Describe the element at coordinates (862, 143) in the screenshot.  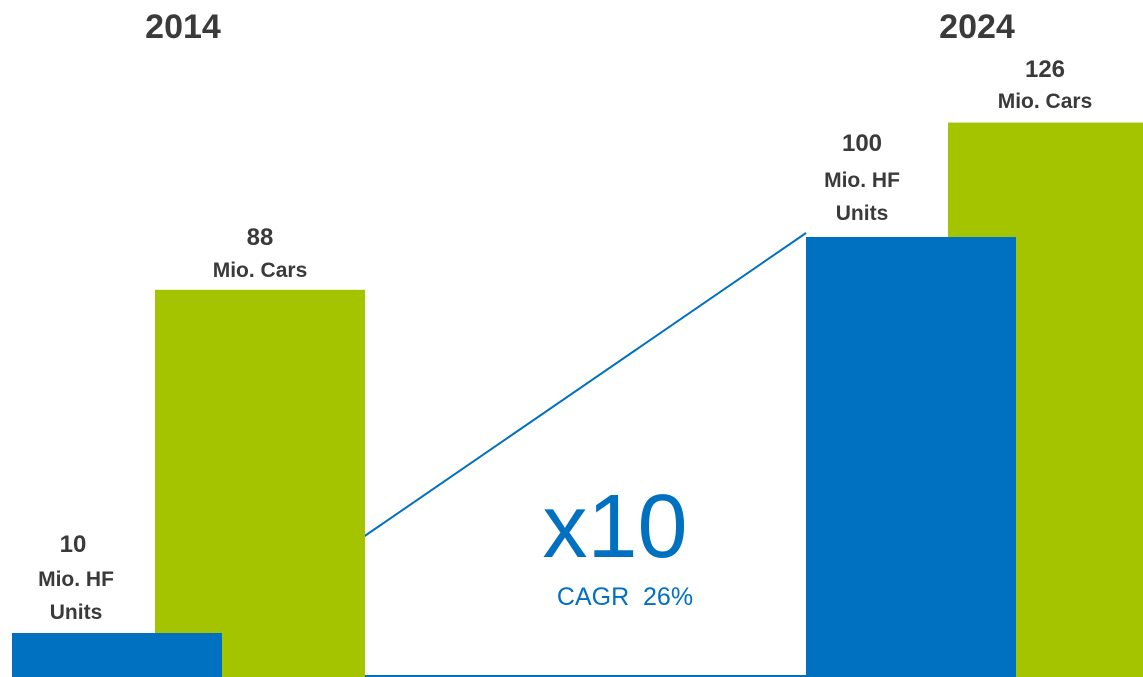
I see `hf-2024-value-label: 100` at that location.